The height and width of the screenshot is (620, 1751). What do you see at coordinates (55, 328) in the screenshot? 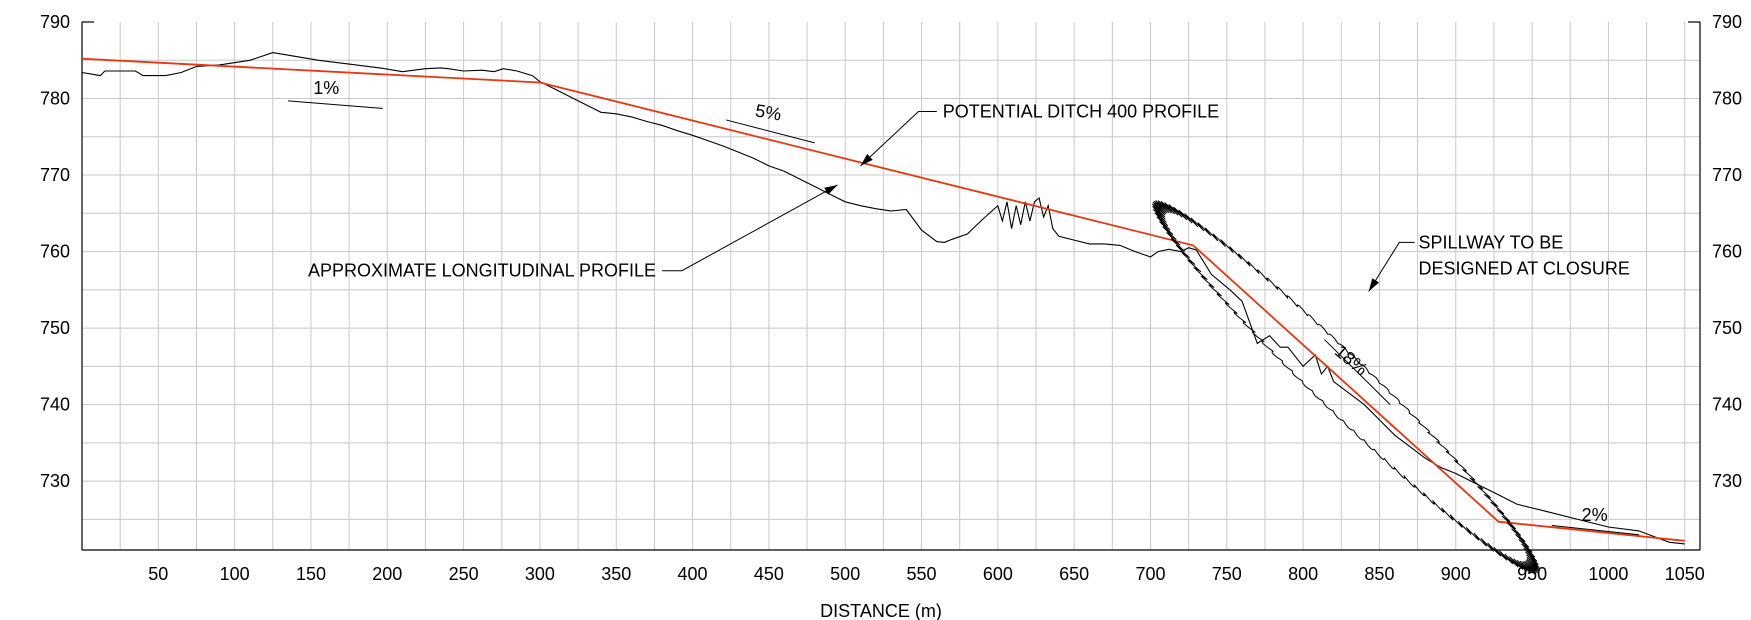
I see `y-tick-label-left: 750` at bounding box center [55, 328].